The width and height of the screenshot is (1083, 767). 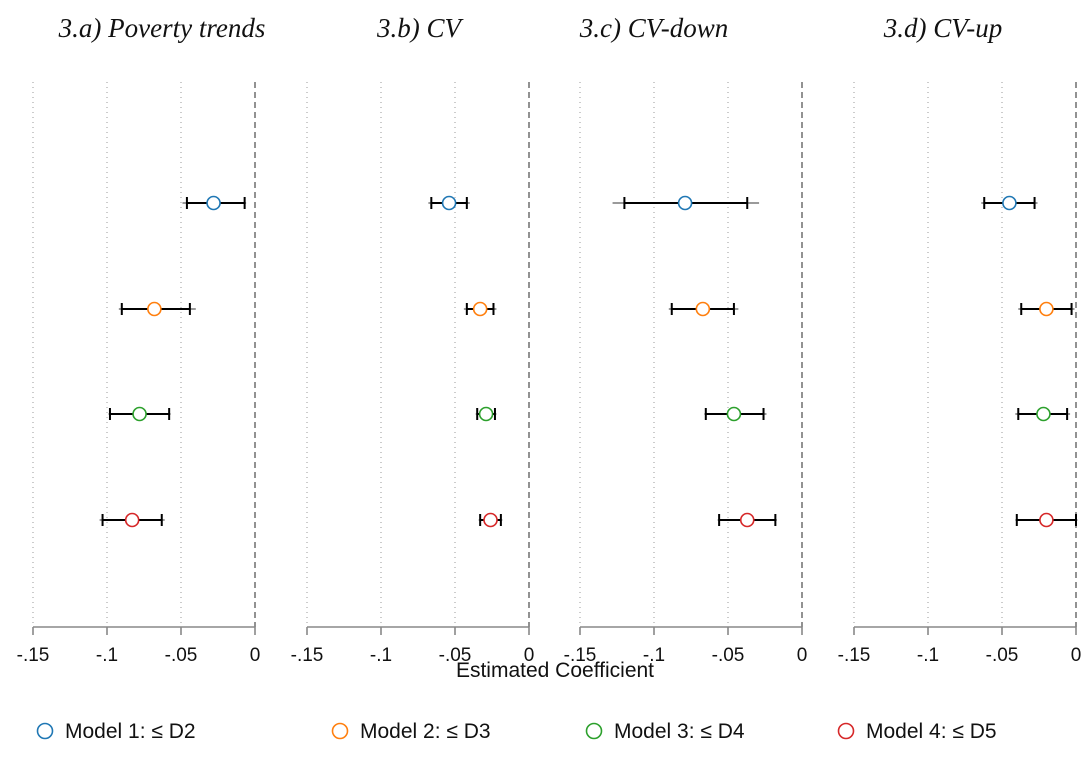 What do you see at coordinates (679, 731) in the screenshot?
I see `legend-label: Model 3: ≤ D4` at bounding box center [679, 731].